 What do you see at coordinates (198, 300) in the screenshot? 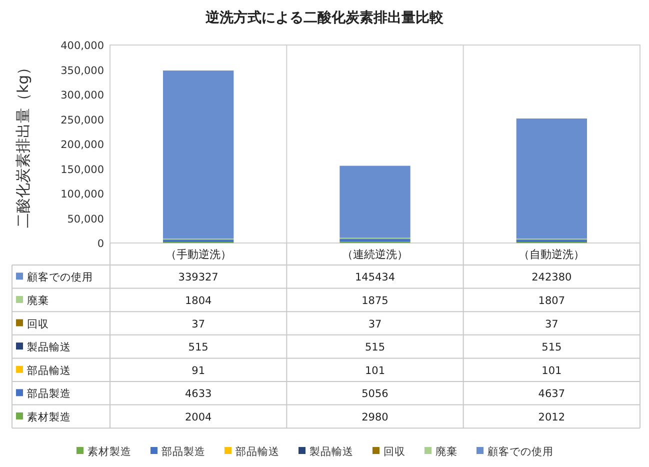
I see `data-label: 1804` at bounding box center [198, 300].